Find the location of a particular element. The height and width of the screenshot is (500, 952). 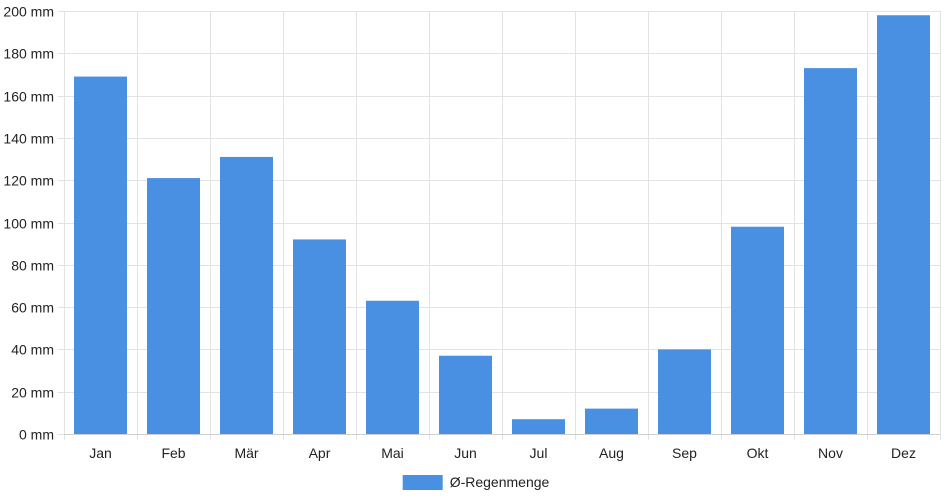

x-axis-tick-labels: Jan Feb Mär Apr Mai Jun Jul Aug Sep Okt Nov Dez is located at coordinates (502, 453).